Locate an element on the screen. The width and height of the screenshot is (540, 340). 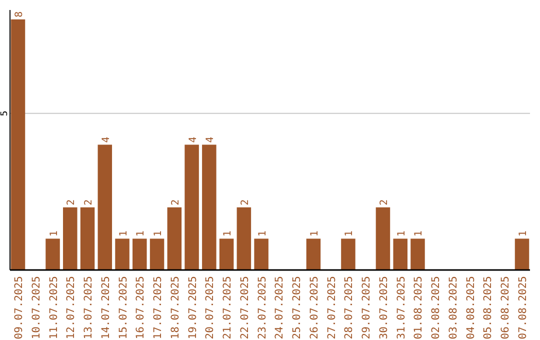
x-tick-label: 27.07.2025 is located at coordinates (332, 308).